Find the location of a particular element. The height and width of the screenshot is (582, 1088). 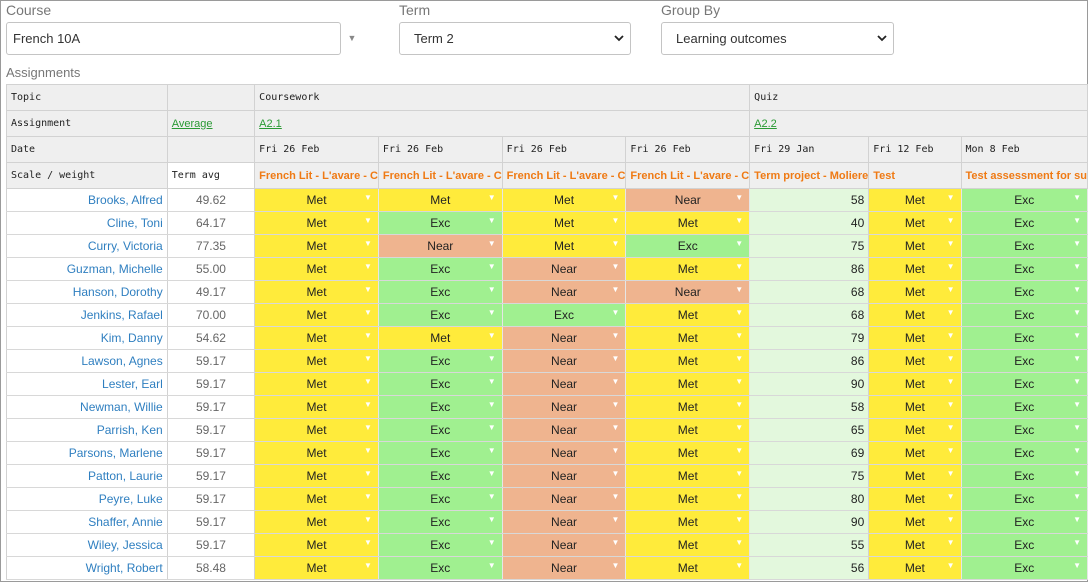

score-input: 65 is located at coordinates (809, 430).